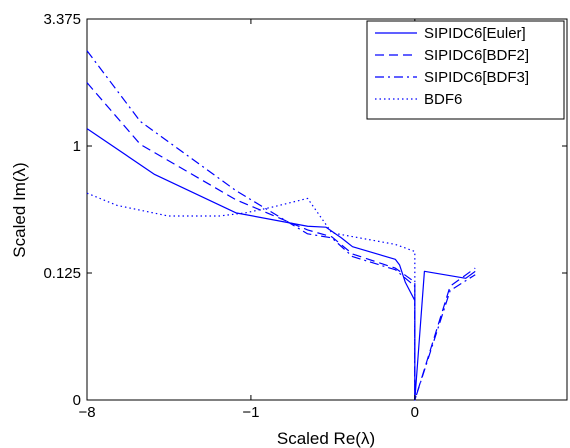 The height and width of the screenshot is (448, 570). Describe the element at coordinates (475, 33) in the screenshot. I see `legend-label-0: SIPIDC6[Euler]` at that location.